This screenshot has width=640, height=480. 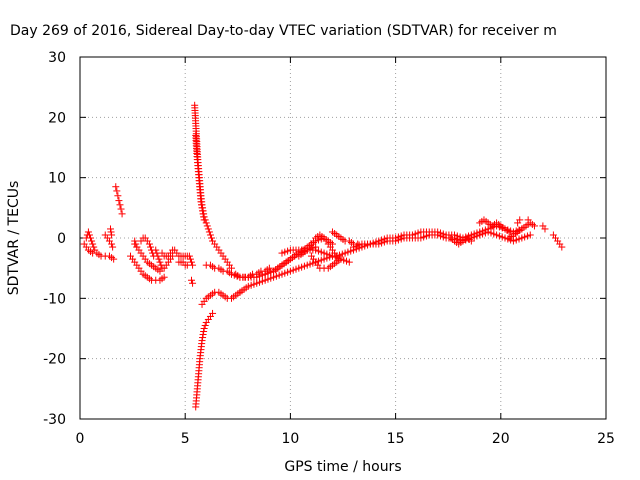 I want to click on x-tick-label: 10, so click(x=290, y=439).